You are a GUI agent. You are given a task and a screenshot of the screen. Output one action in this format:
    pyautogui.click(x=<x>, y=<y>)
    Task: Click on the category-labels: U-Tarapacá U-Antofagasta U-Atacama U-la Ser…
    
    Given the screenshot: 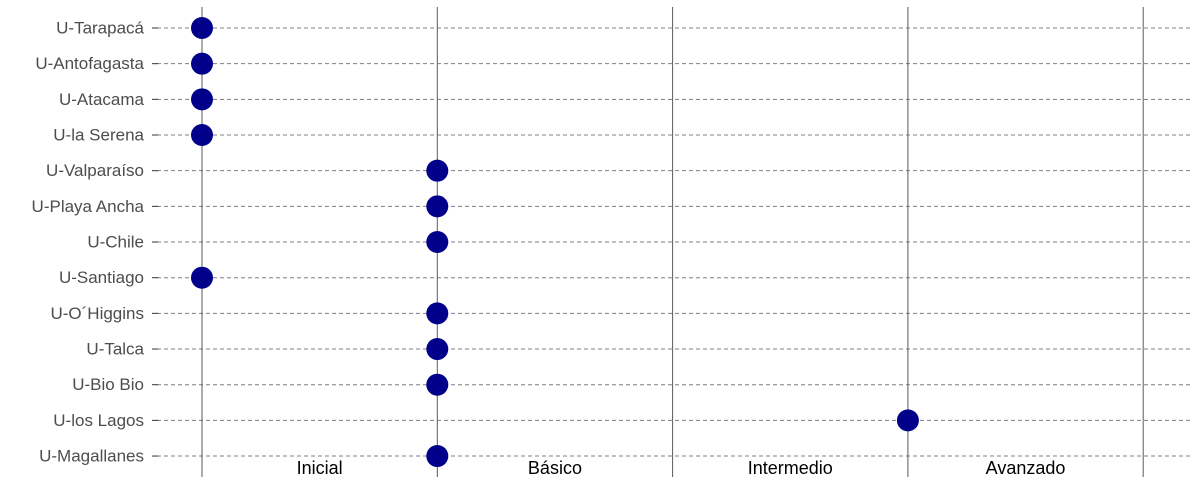 What is the action you would take?
    pyautogui.click(x=88, y=242)
    